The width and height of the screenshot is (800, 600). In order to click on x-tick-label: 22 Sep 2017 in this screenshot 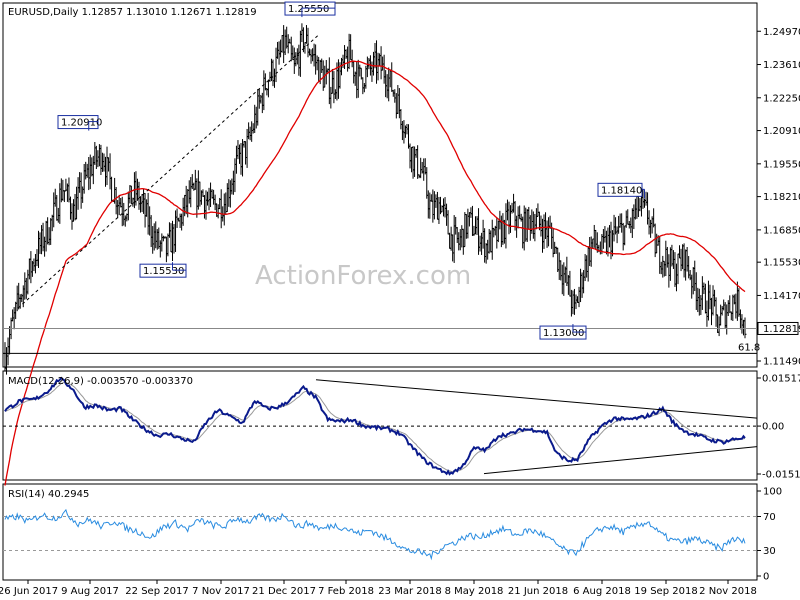, I will do `click(156, 591)`.